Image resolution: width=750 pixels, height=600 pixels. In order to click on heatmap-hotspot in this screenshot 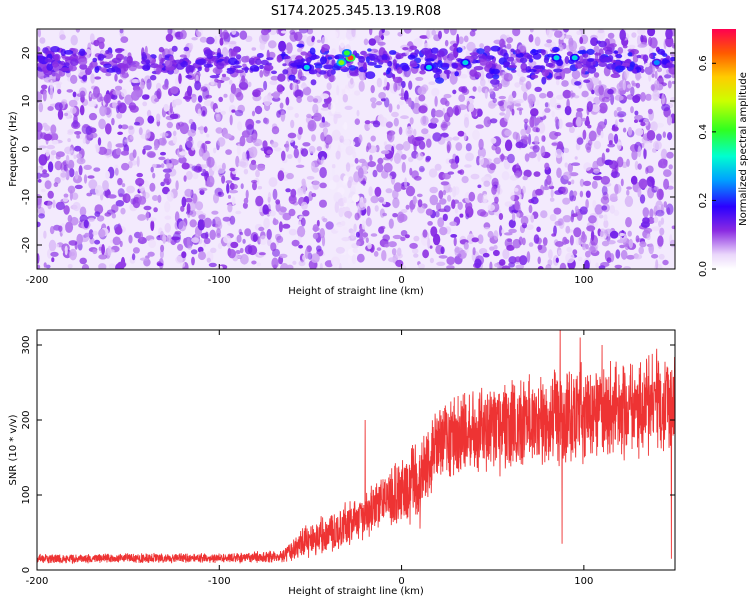, I will do `click(346, 53)`.